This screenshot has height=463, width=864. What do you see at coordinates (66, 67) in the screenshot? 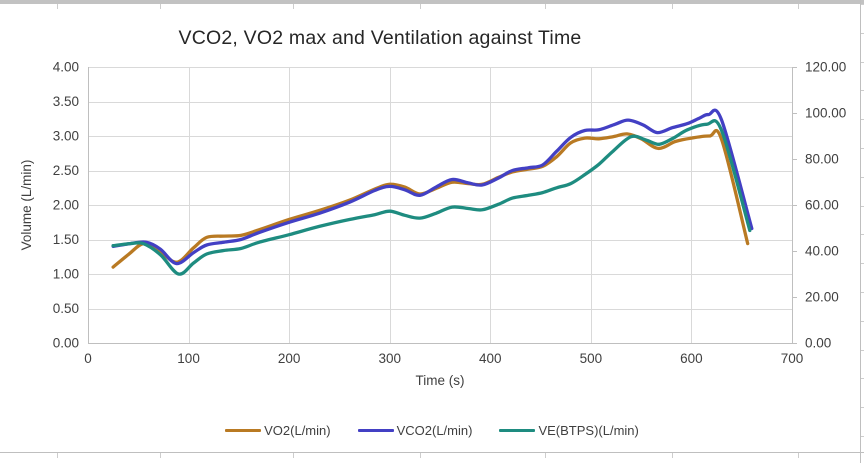
I see `y-left-tick-label: 4.00` at bounding box center [66, 67].